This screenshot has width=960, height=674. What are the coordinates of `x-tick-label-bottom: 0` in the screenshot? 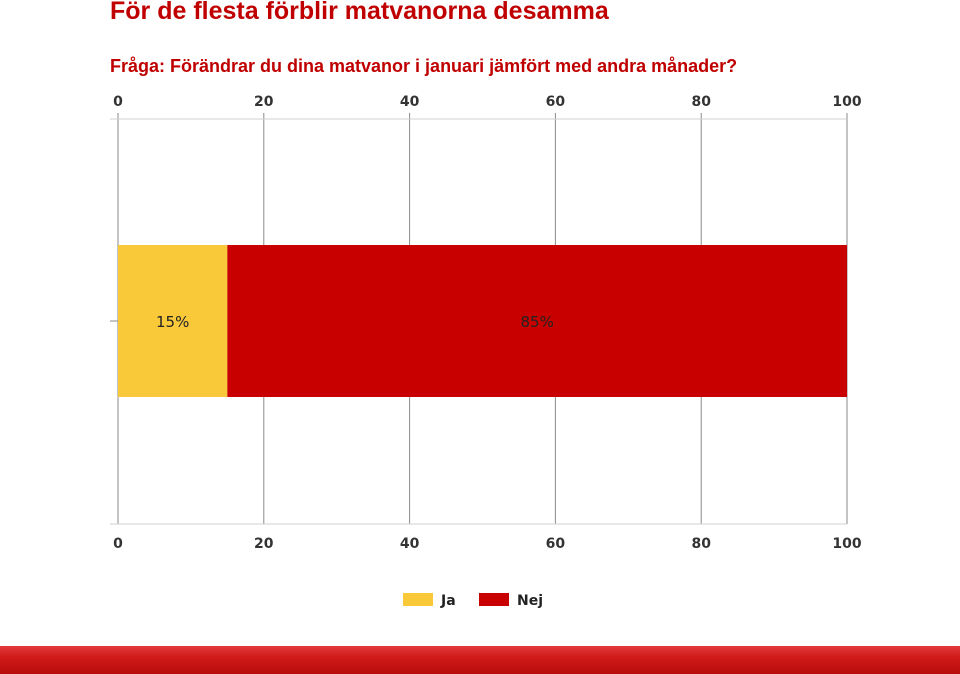 It's located at (118, 544).